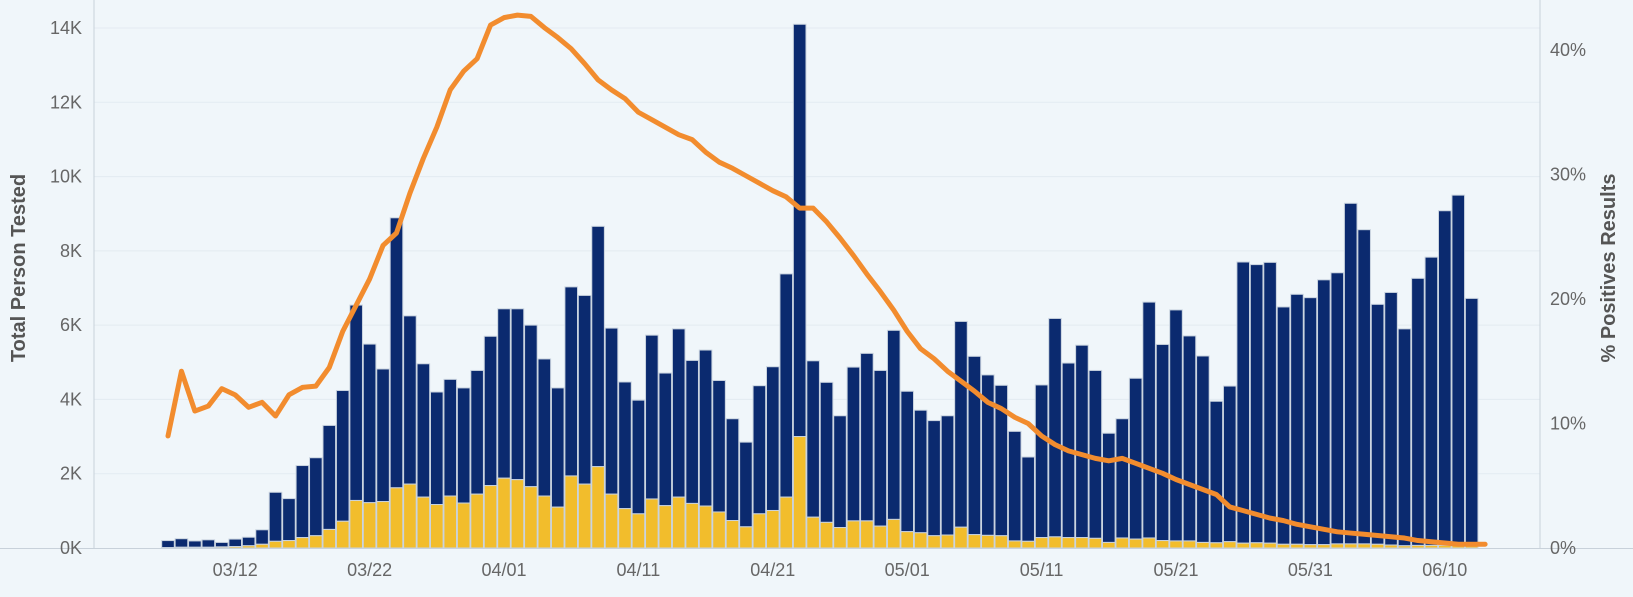  What do you see at coordinates (1568, 175) in the screenshot?
I see `y-tick-label-right: 30%` at bounding box center [1568, 175].